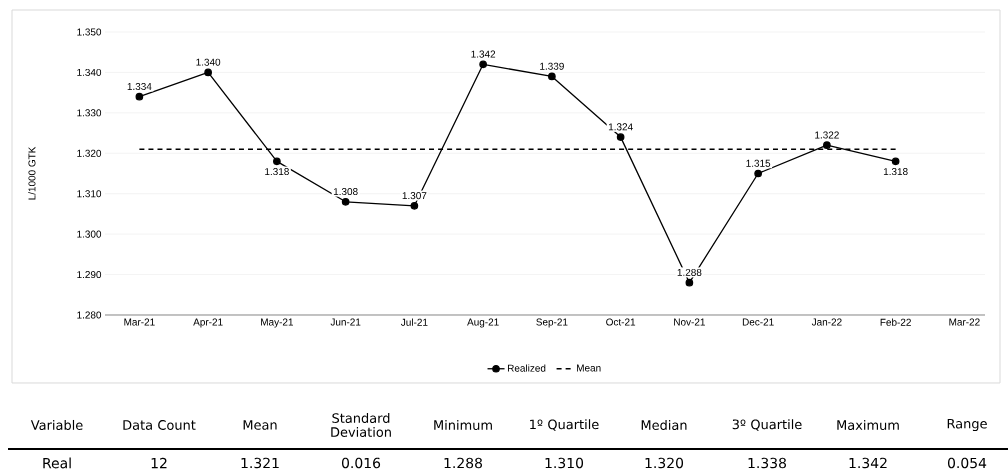 This screenshot has height=476, width=1008. I want to click on x-tick-label: Apr-21, so click(208, 323).